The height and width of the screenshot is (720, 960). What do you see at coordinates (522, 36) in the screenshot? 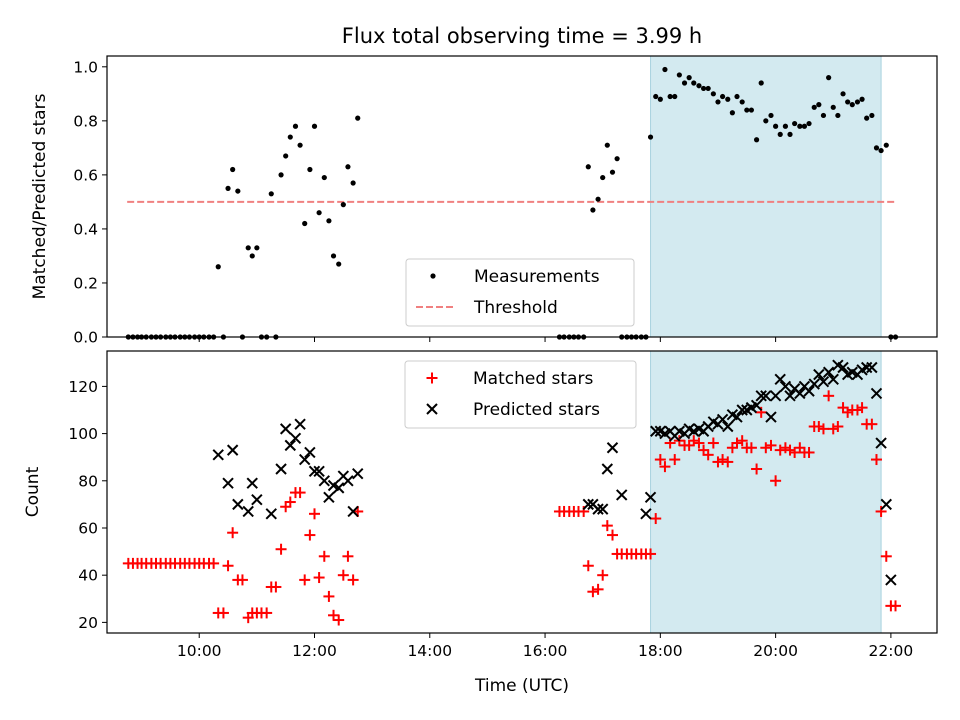
I see `chart-title: Flux total observing time = 3.99 h` at bounding box center [522, 36].